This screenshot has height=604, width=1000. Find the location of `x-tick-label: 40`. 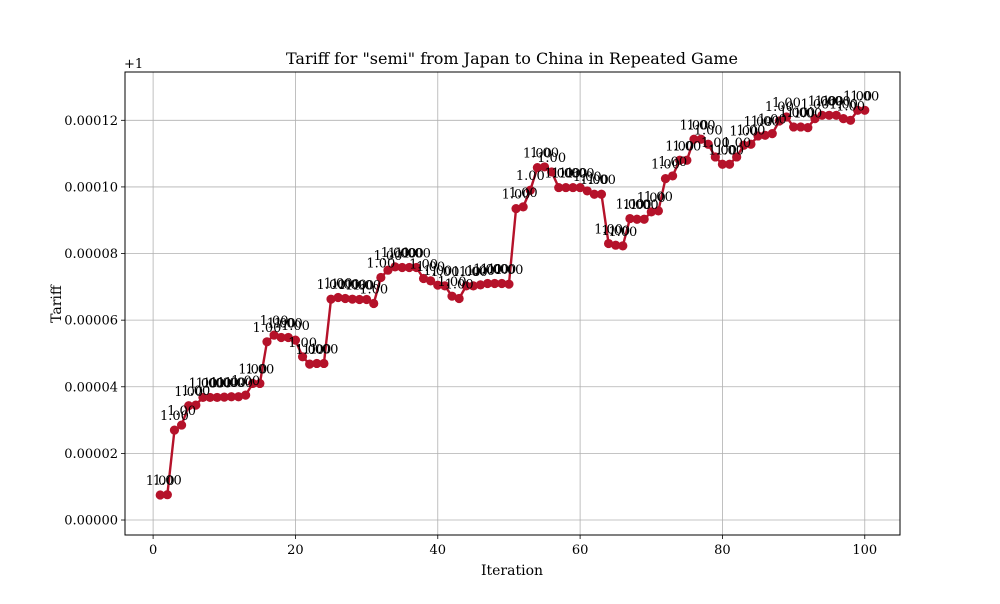

x-tick-label: 40 is located at coordinates (438, 550).